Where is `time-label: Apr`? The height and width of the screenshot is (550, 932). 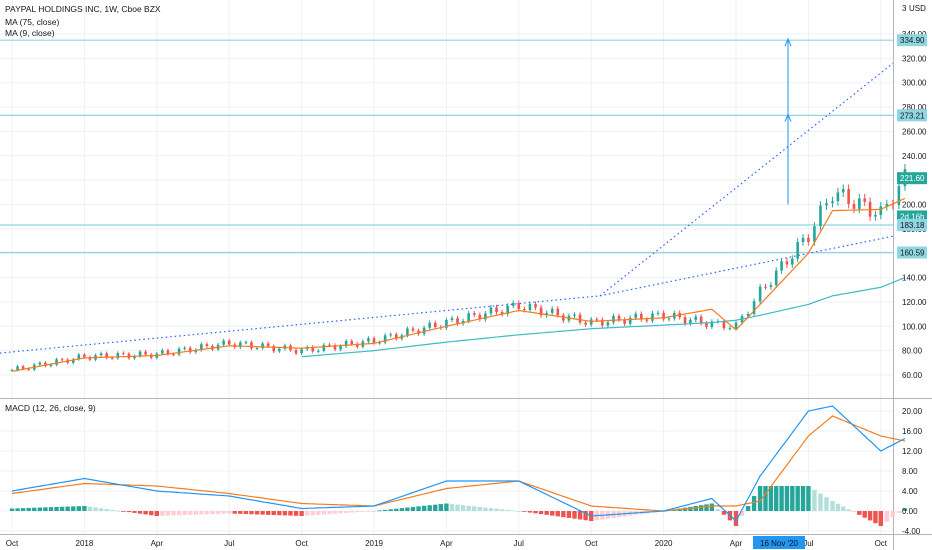
time-label: Apr is located at coordinates (446, 543).